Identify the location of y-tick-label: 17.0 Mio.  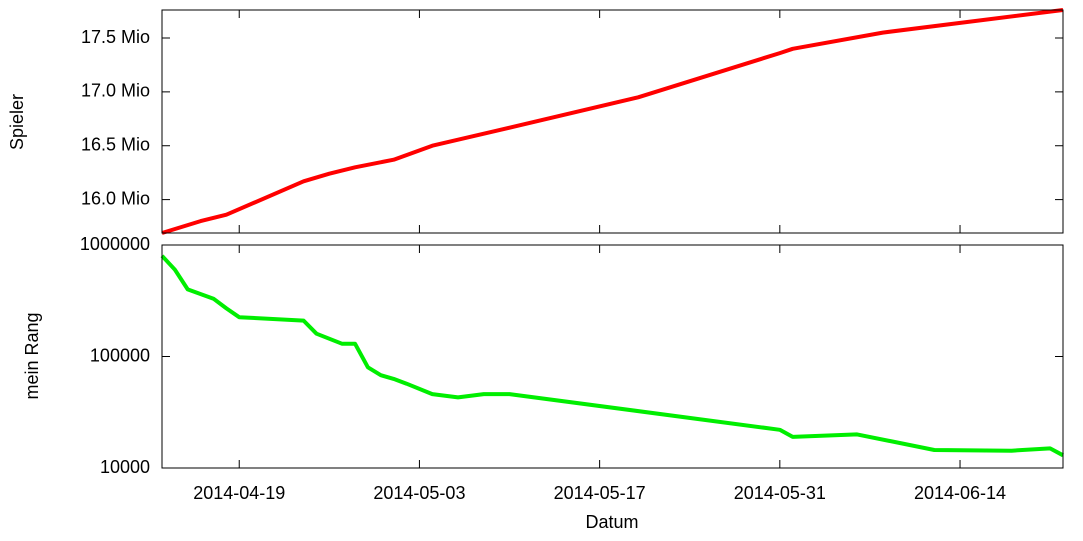
(115, 91).